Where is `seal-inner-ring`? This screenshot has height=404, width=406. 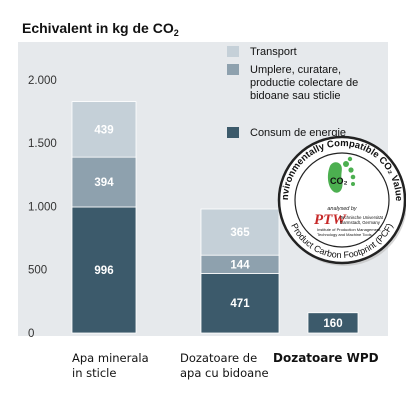
seal-inner-ring is located at coordinates (342, 200).